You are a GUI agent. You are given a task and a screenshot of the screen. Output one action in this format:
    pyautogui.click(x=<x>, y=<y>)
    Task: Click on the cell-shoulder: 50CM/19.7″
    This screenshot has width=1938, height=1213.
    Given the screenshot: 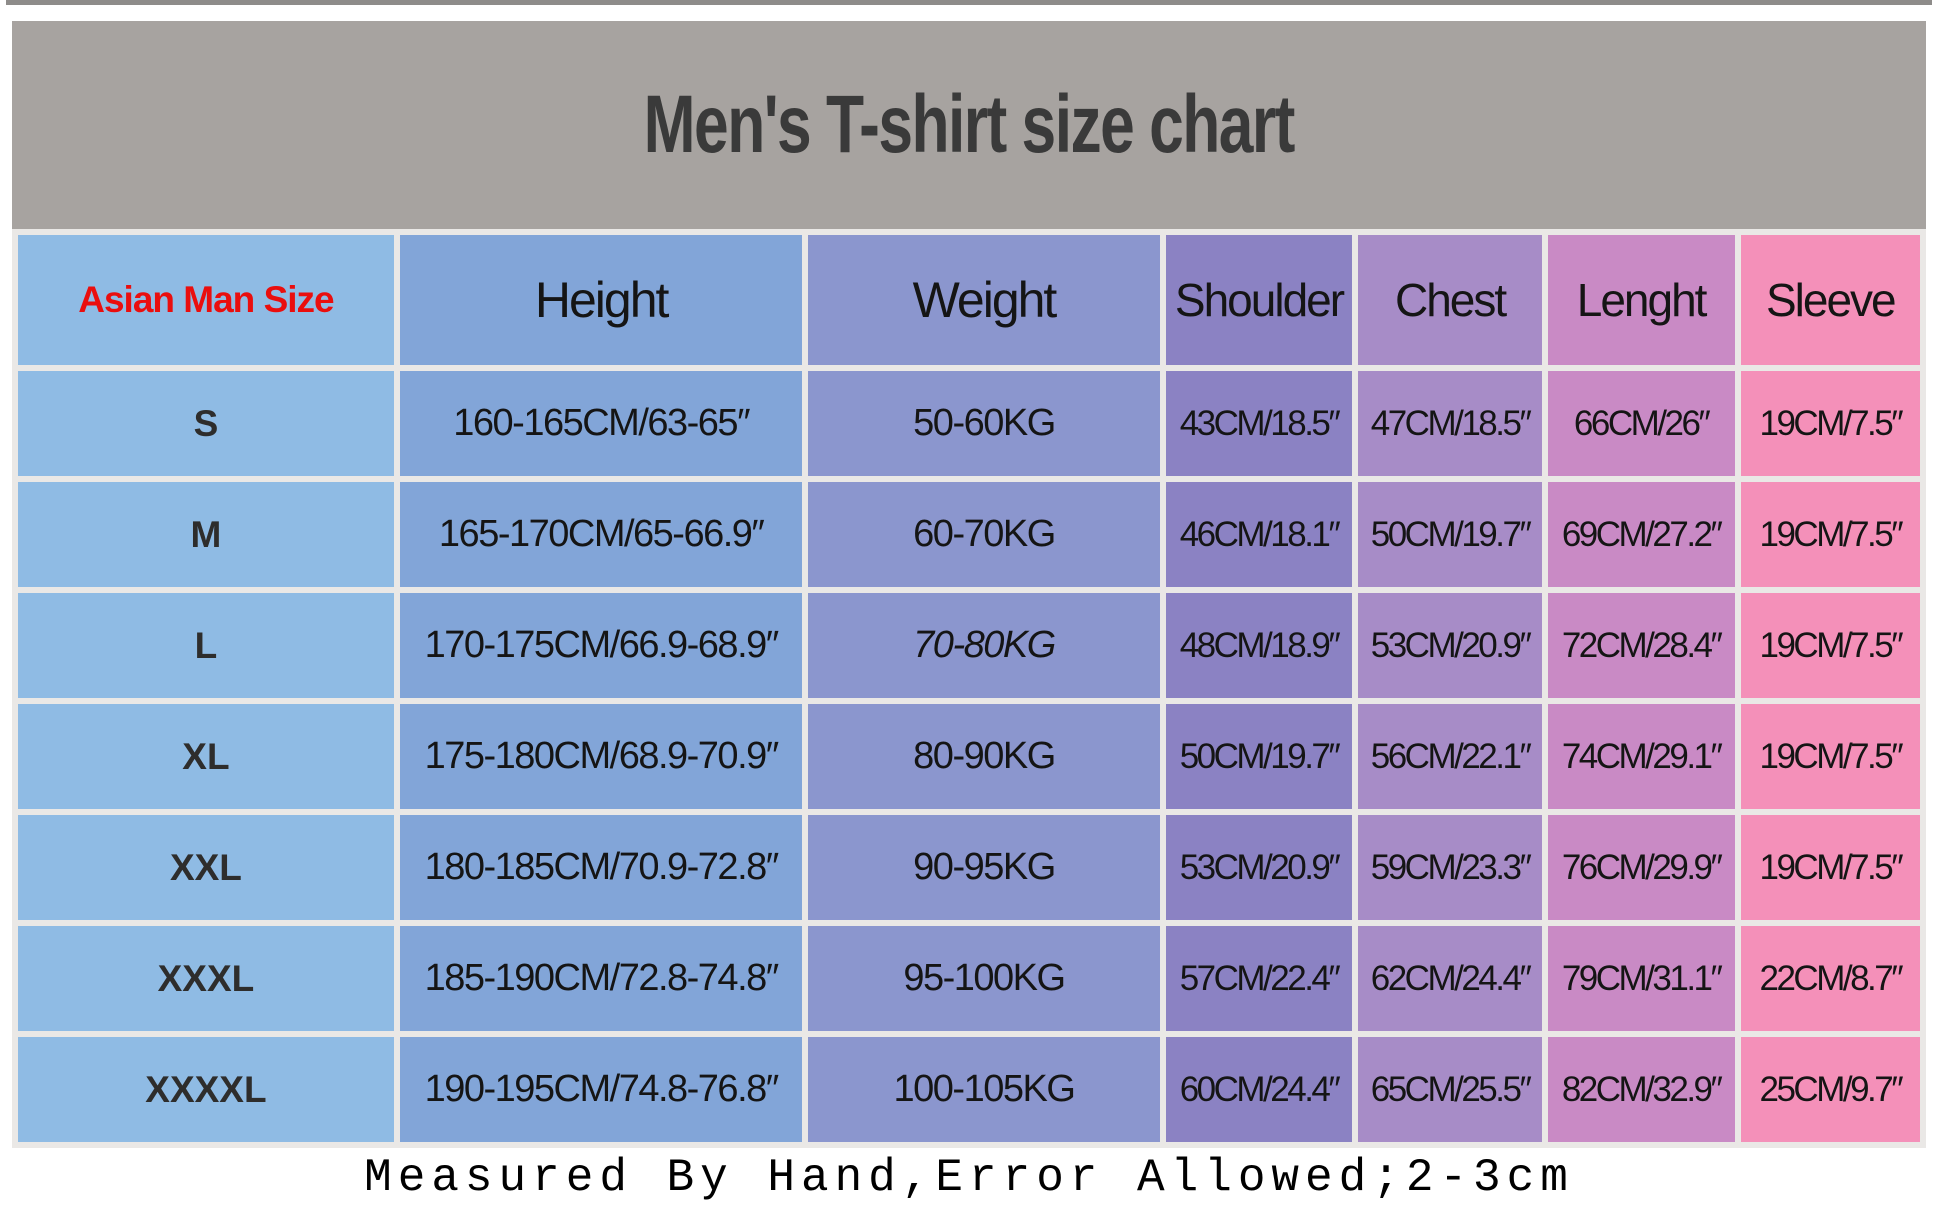 What is the action you would take?
    pyautogui.click(x=1259, y=756)
    